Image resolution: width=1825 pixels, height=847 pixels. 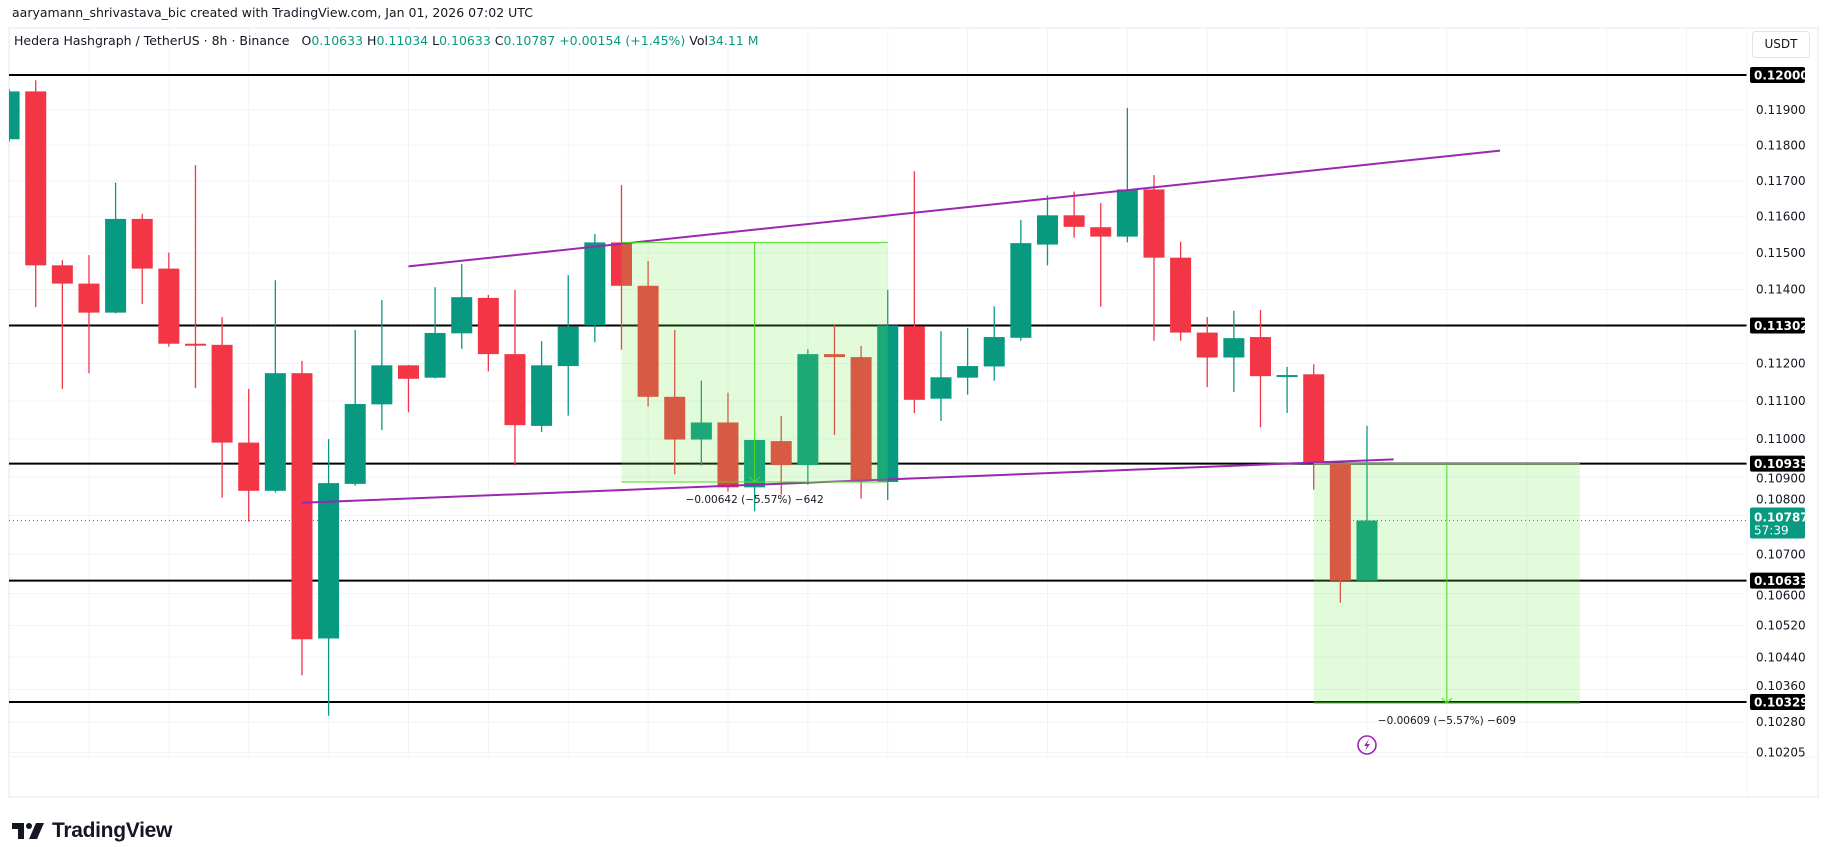 I want to click on close-value: 0.10787, so click(x=529, y=40).